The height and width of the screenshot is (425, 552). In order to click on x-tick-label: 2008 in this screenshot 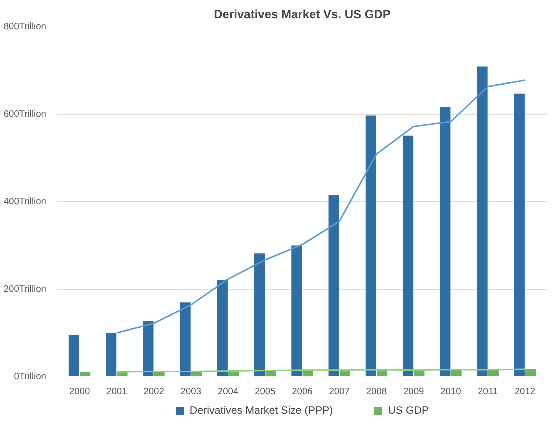, I will do `click(377, 391)`.